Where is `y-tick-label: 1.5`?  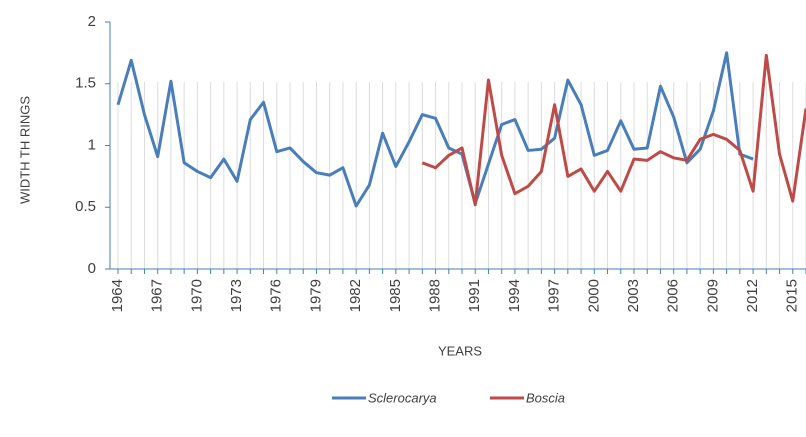
y-tick-label: 1.5 is located at coordinates (85, 83).